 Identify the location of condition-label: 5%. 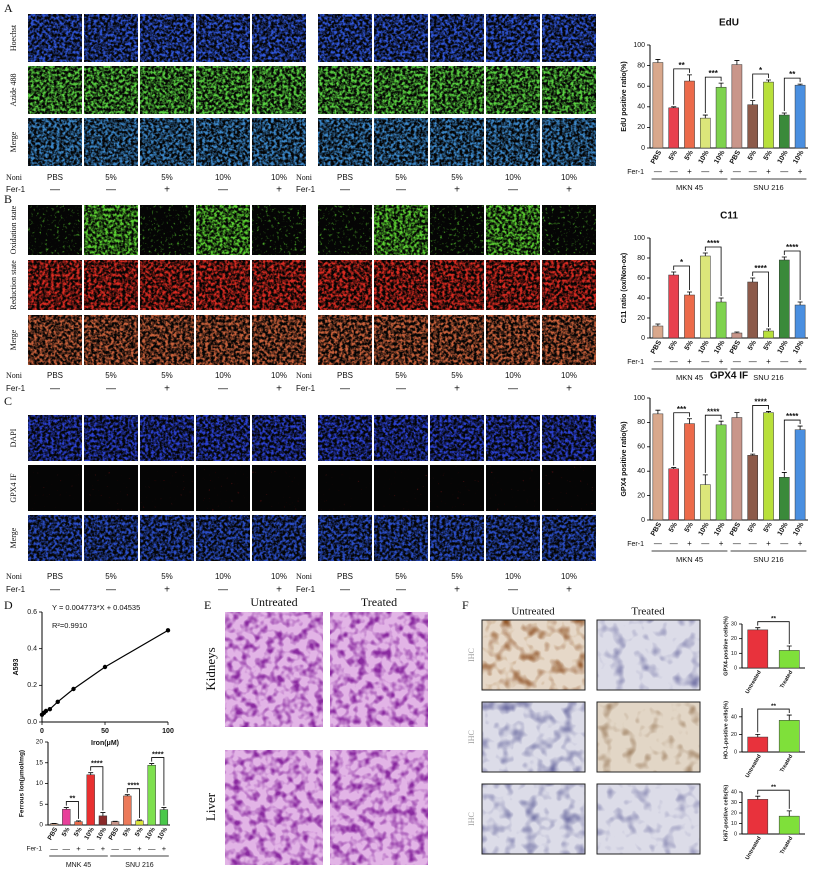
(167, 177).